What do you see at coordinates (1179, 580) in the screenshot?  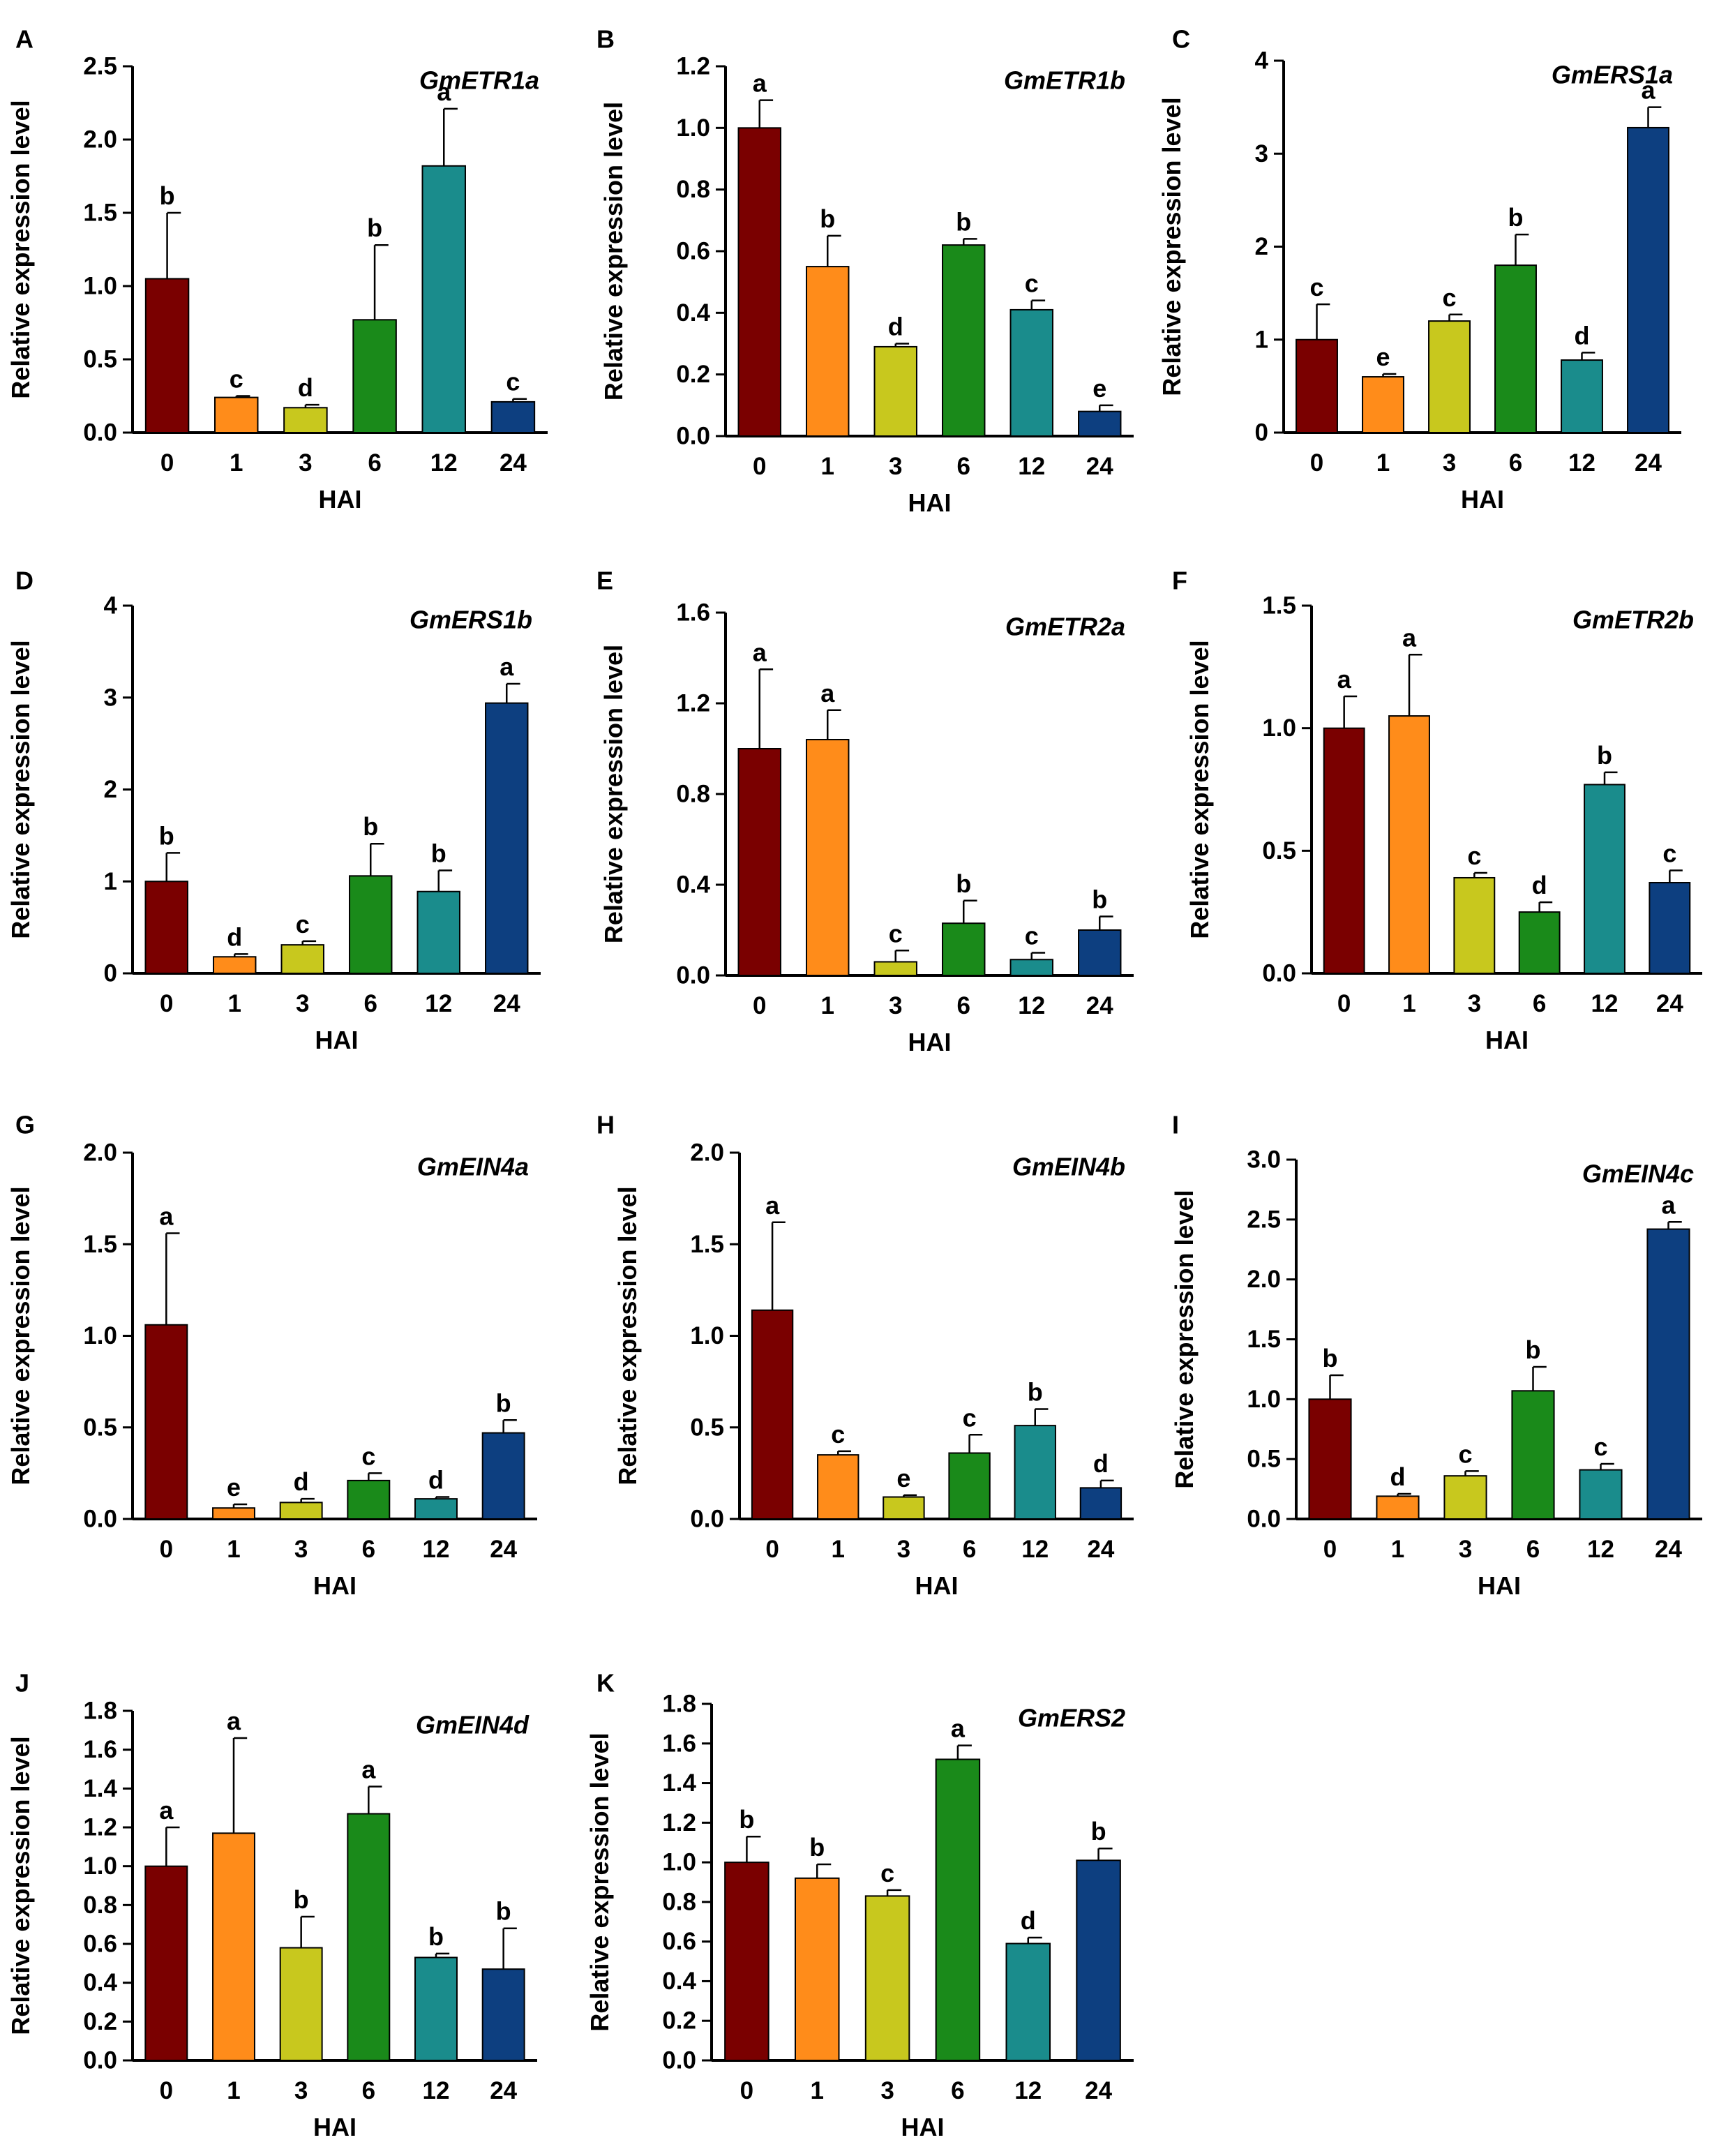 I see `panel-letter: F` at bounding box center [1179, 580].